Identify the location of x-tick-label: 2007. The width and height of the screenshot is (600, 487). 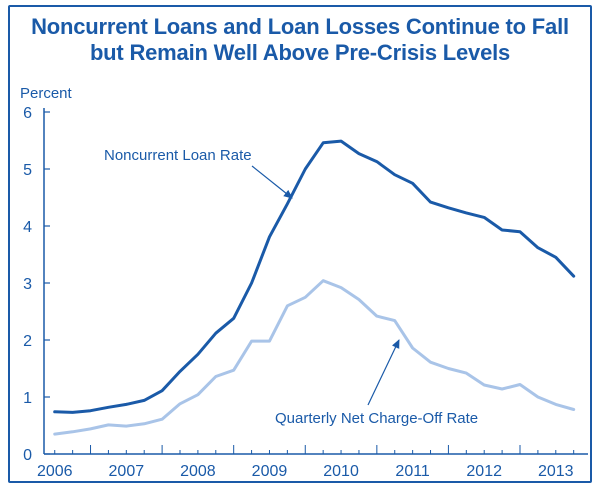
(127, 471).